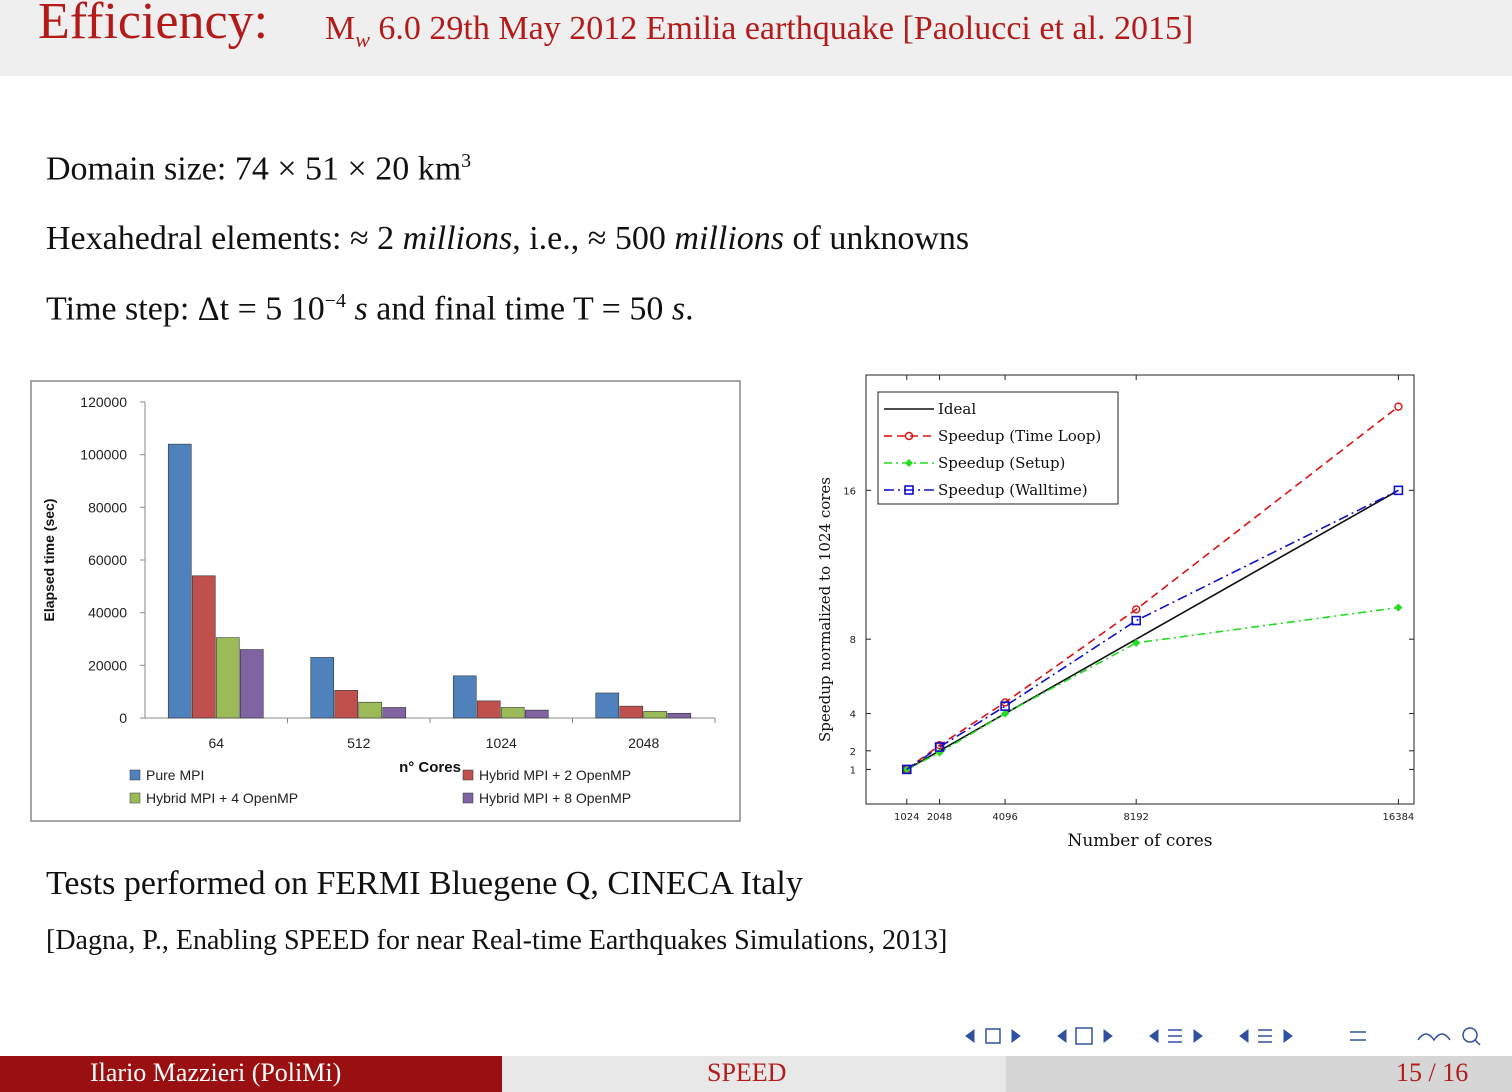 The image size is (1512, 1092). I want to click on bar-y-tick-label: 20000, so click(107, 665).